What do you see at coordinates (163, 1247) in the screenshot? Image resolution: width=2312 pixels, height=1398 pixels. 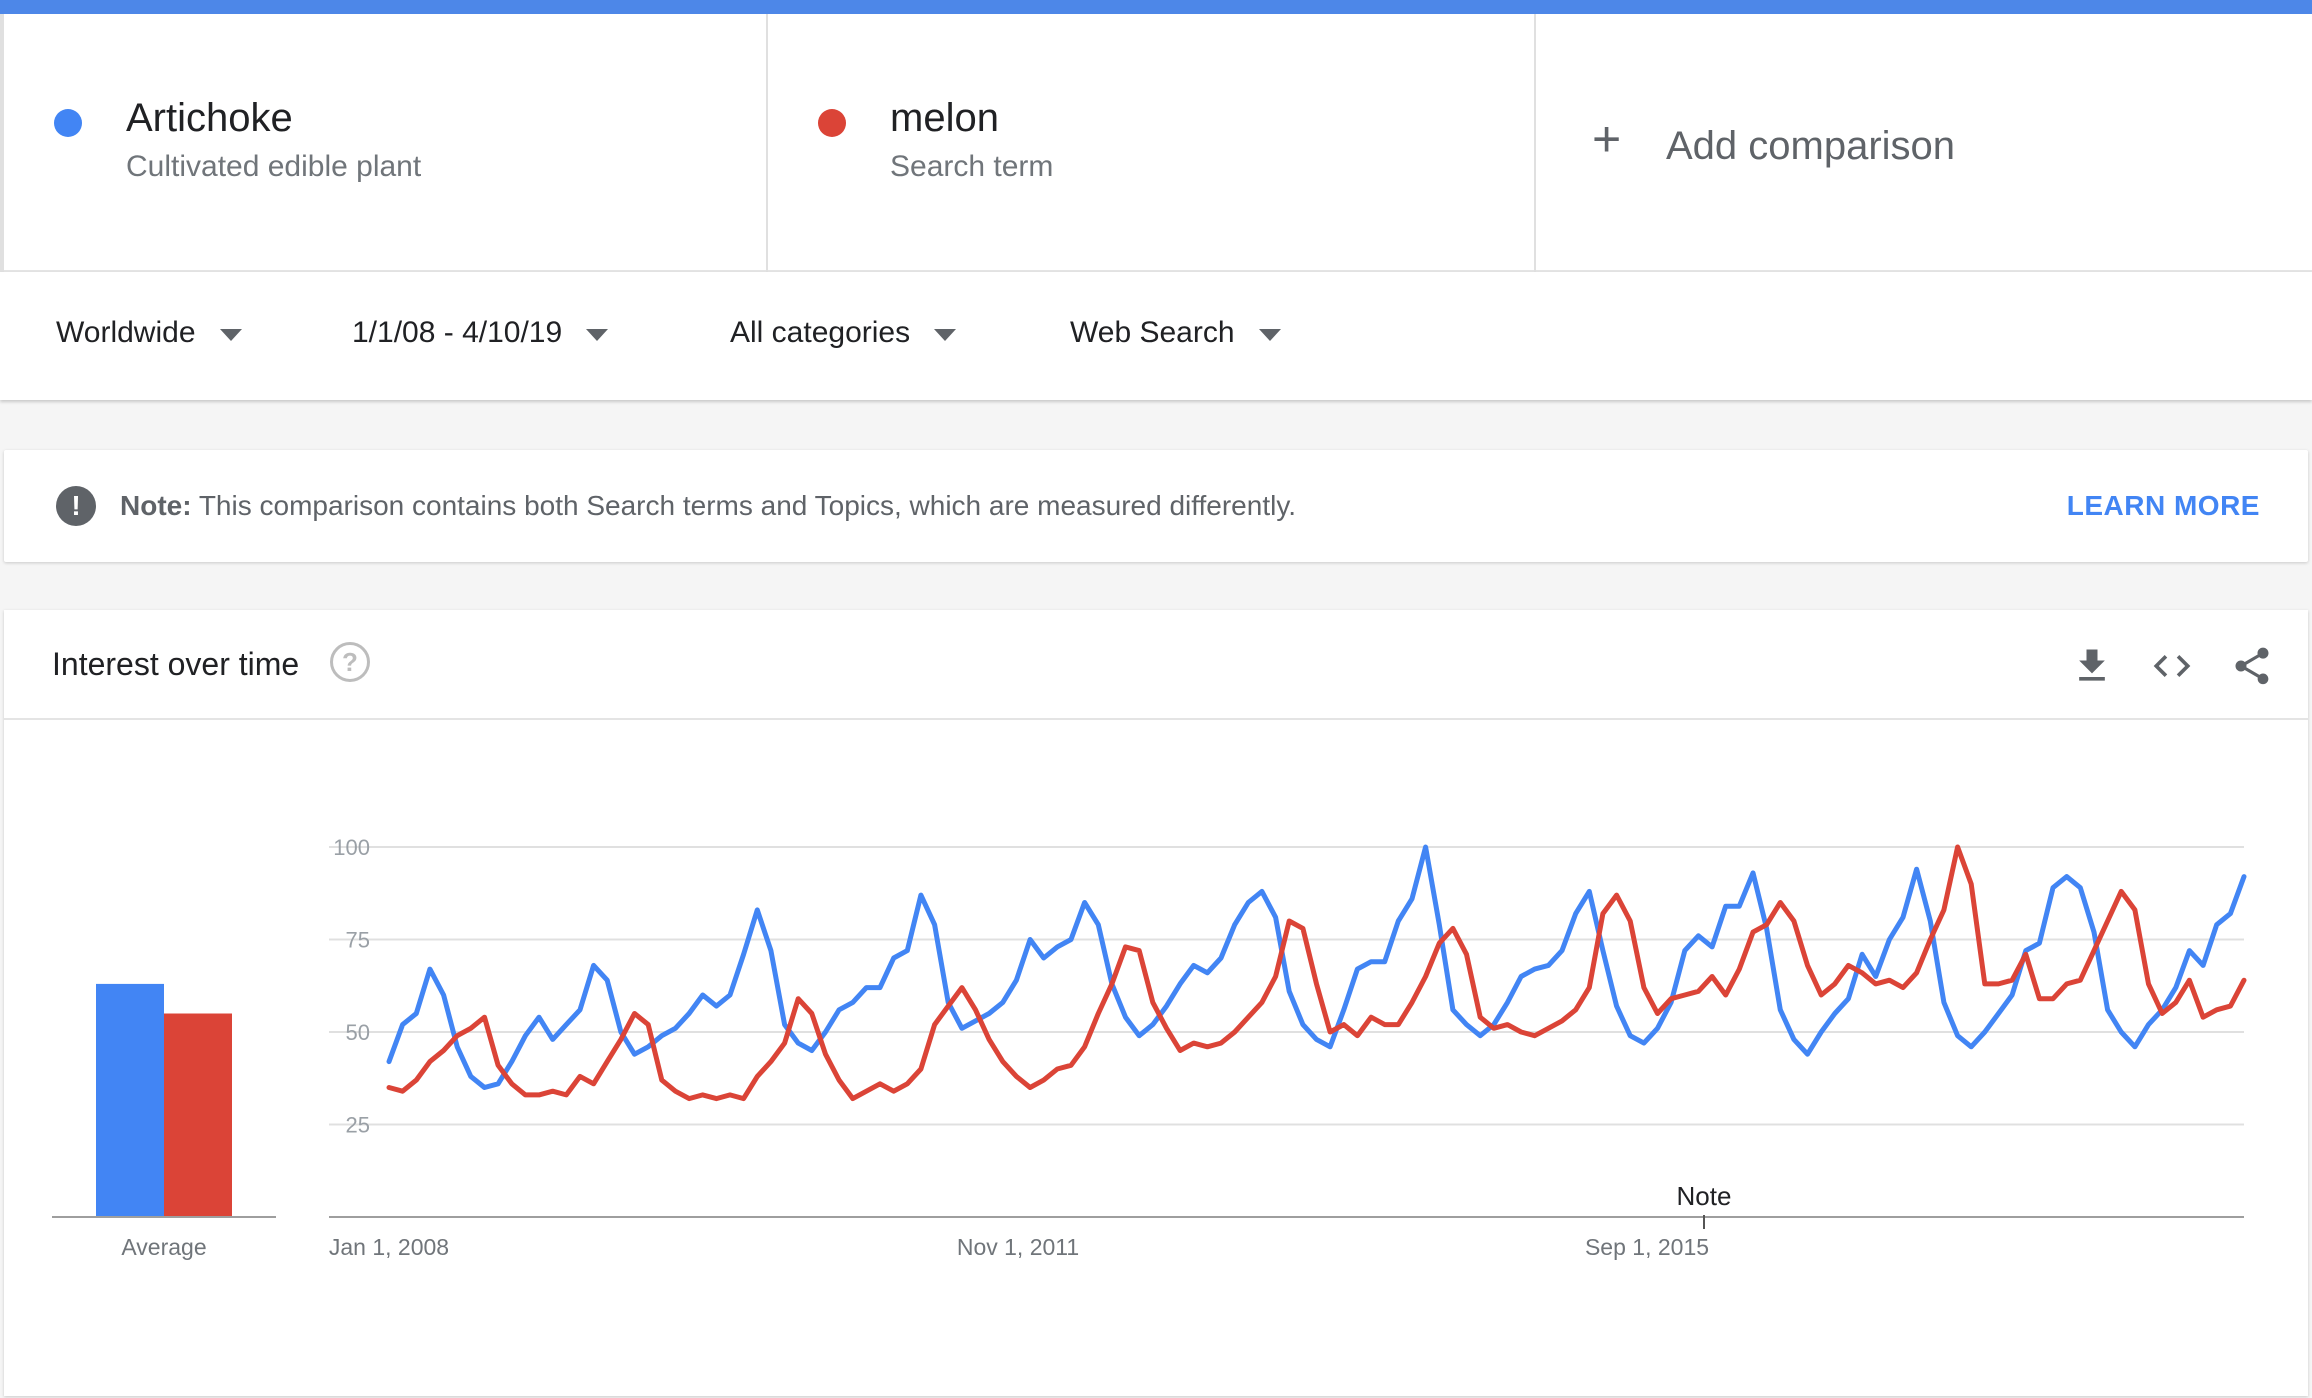 I see `average-label: Average` at bounding box center [163, 1247].